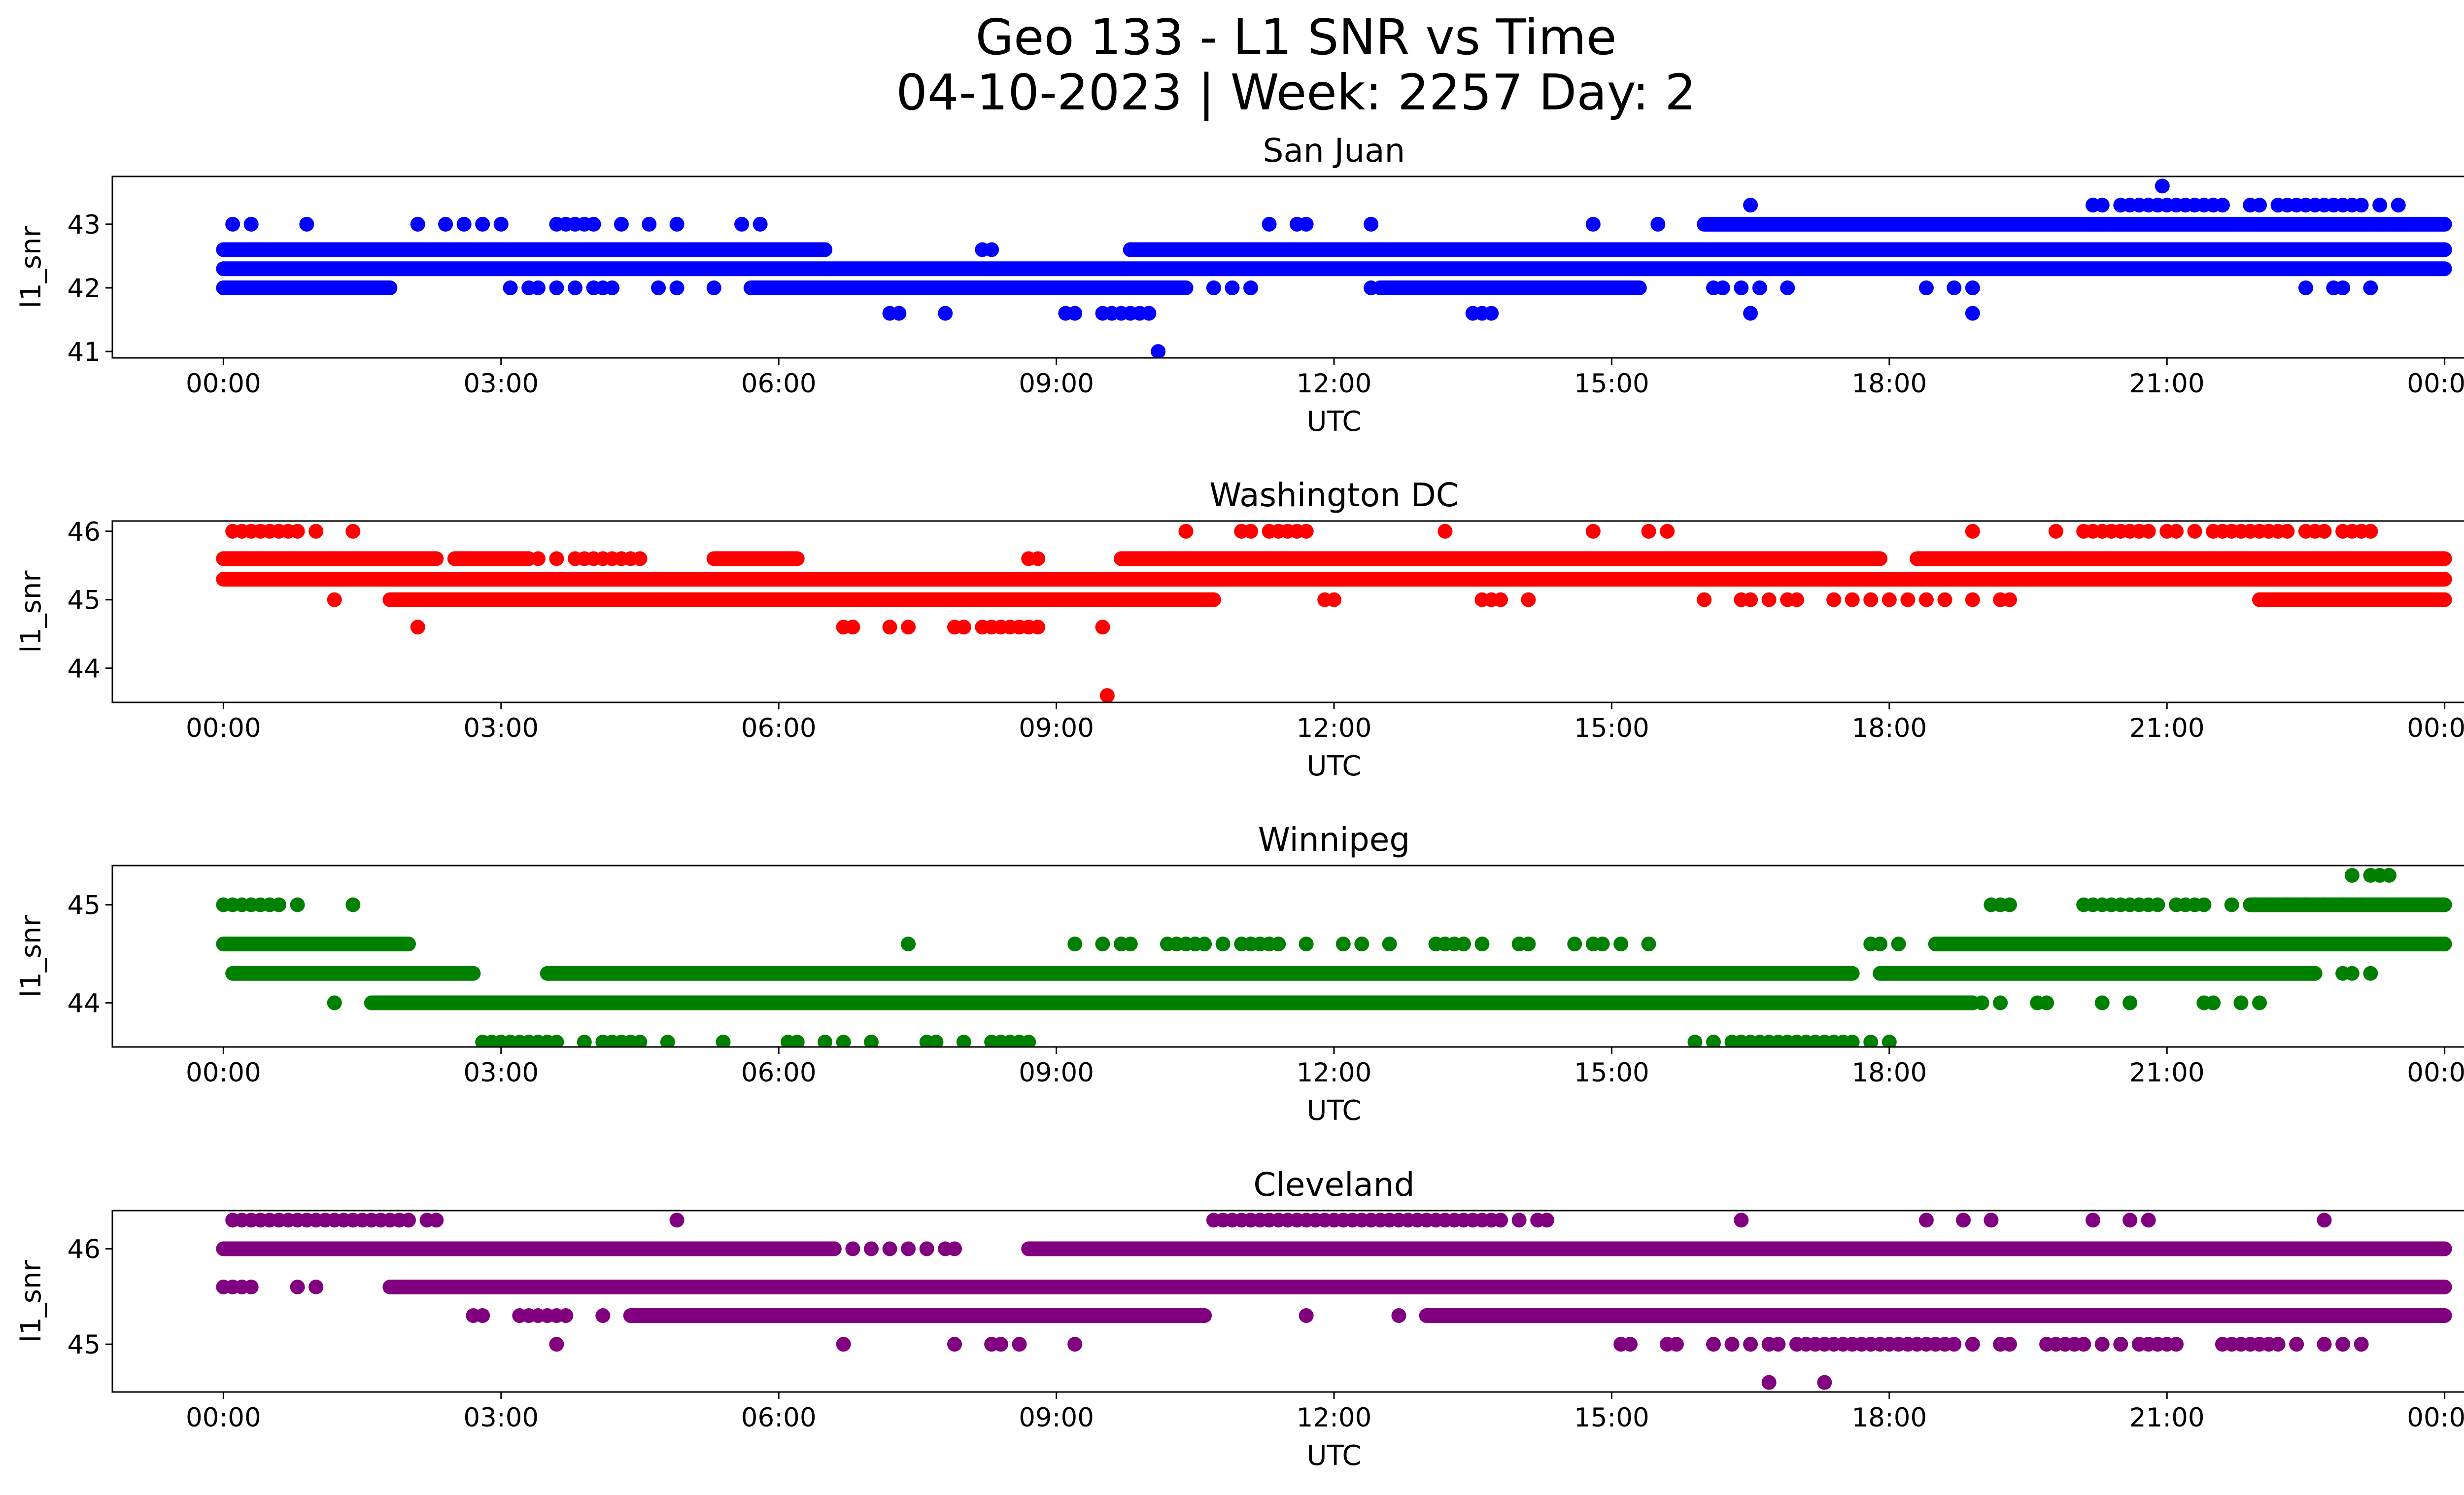 The width and height of the screenshot is (2464, 1495). Describe the element at coordinates (1611, 1073) in the screenshot. I see `x-tick-label: 15:00` at that location.